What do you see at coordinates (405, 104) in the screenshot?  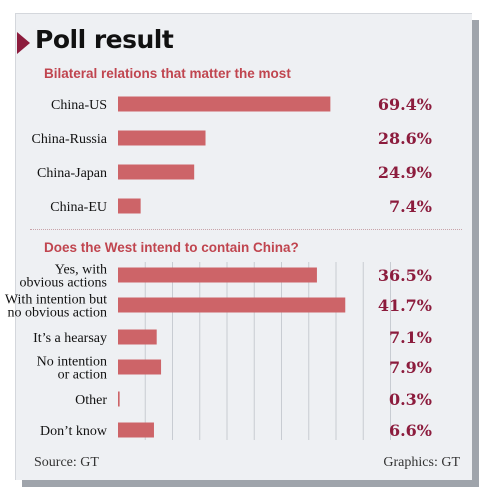 I see `chart-1-value-label: 69.4%` at bounding box center [405, 104].